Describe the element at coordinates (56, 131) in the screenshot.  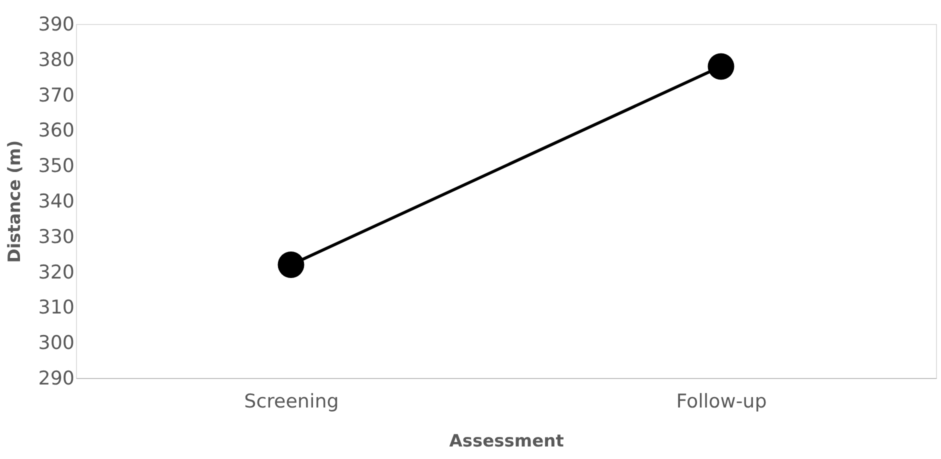
I see `y-tick-label: 360` at that location.